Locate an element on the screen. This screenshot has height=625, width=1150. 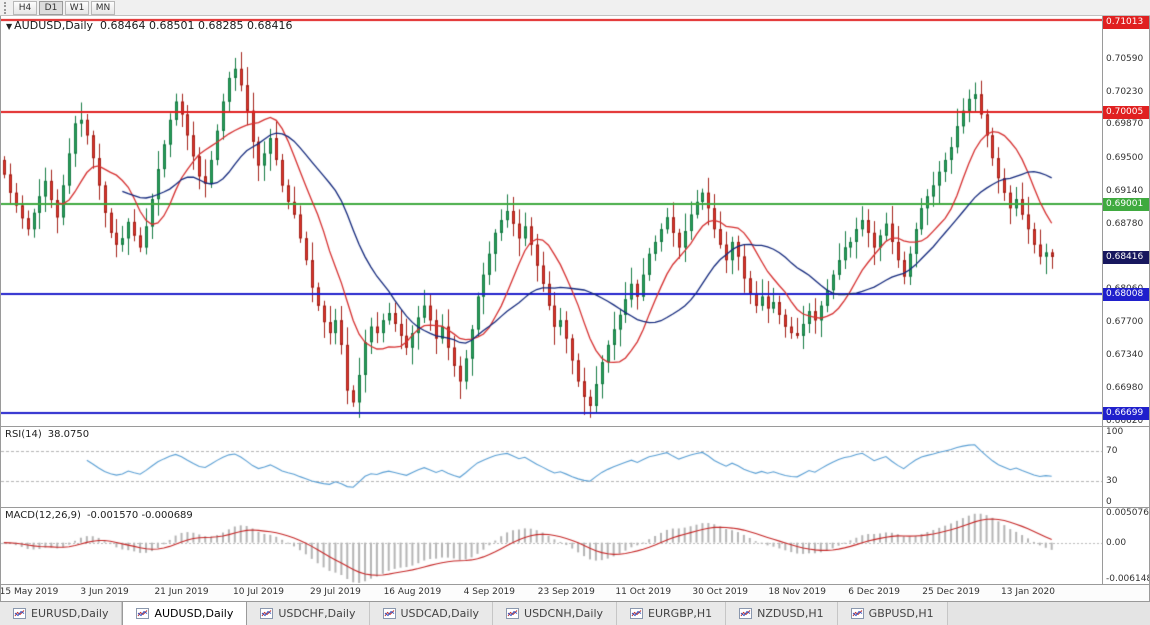
chart-tab-eurusd-daily: EURUSD,Daily is located at coordinates (61, 613).